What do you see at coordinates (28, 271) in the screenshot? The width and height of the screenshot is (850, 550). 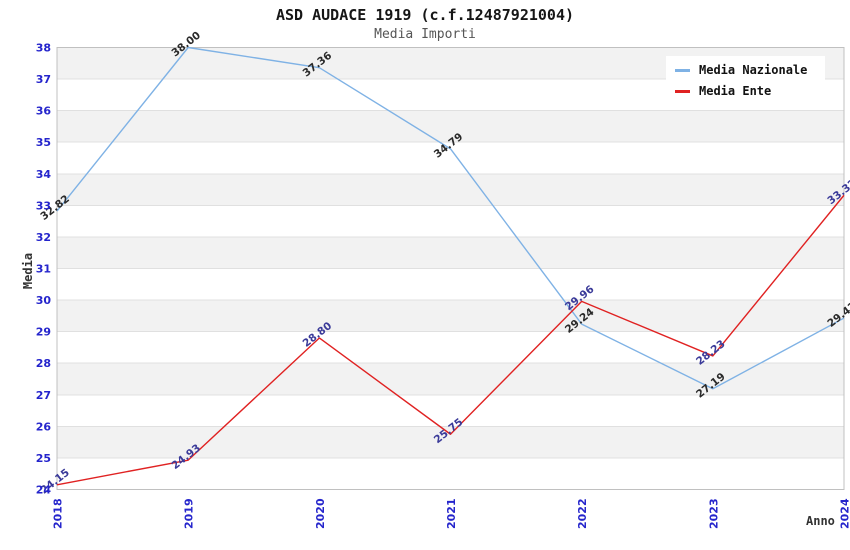 I see `y-axis-title: Media` at bounding box center [28, 271].